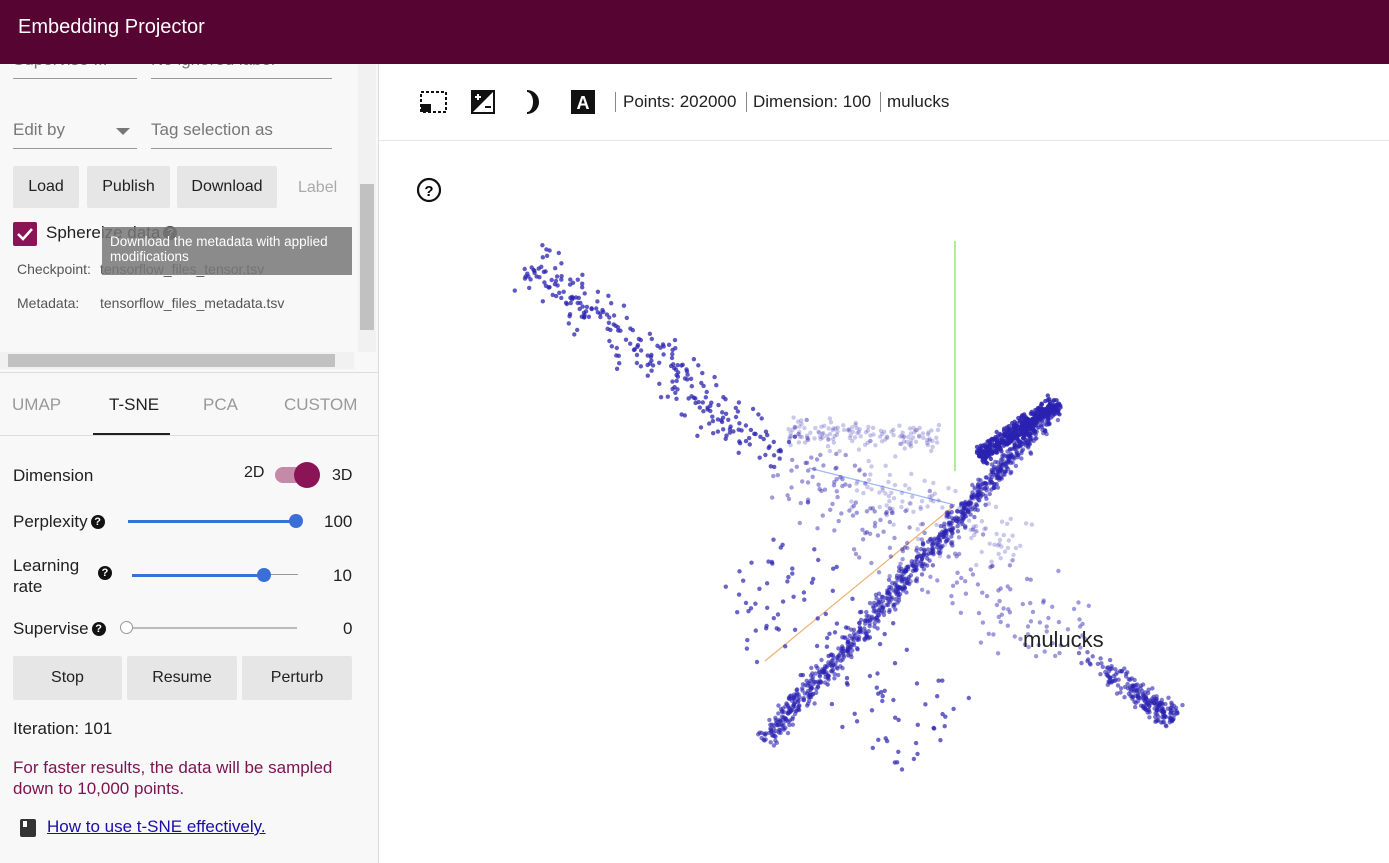  I want to click on moon-icon, so click(534, 102).